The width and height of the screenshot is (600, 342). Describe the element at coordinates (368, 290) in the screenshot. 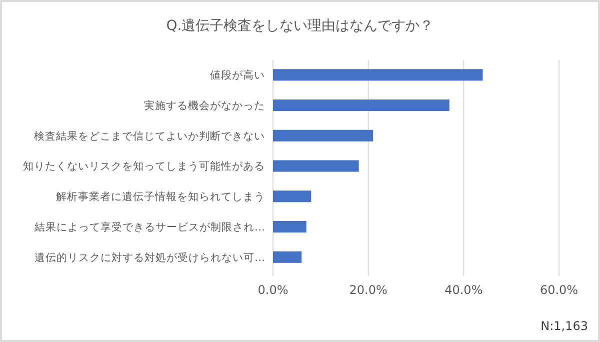

I see `x-tick-label: 20.0%` at that location.